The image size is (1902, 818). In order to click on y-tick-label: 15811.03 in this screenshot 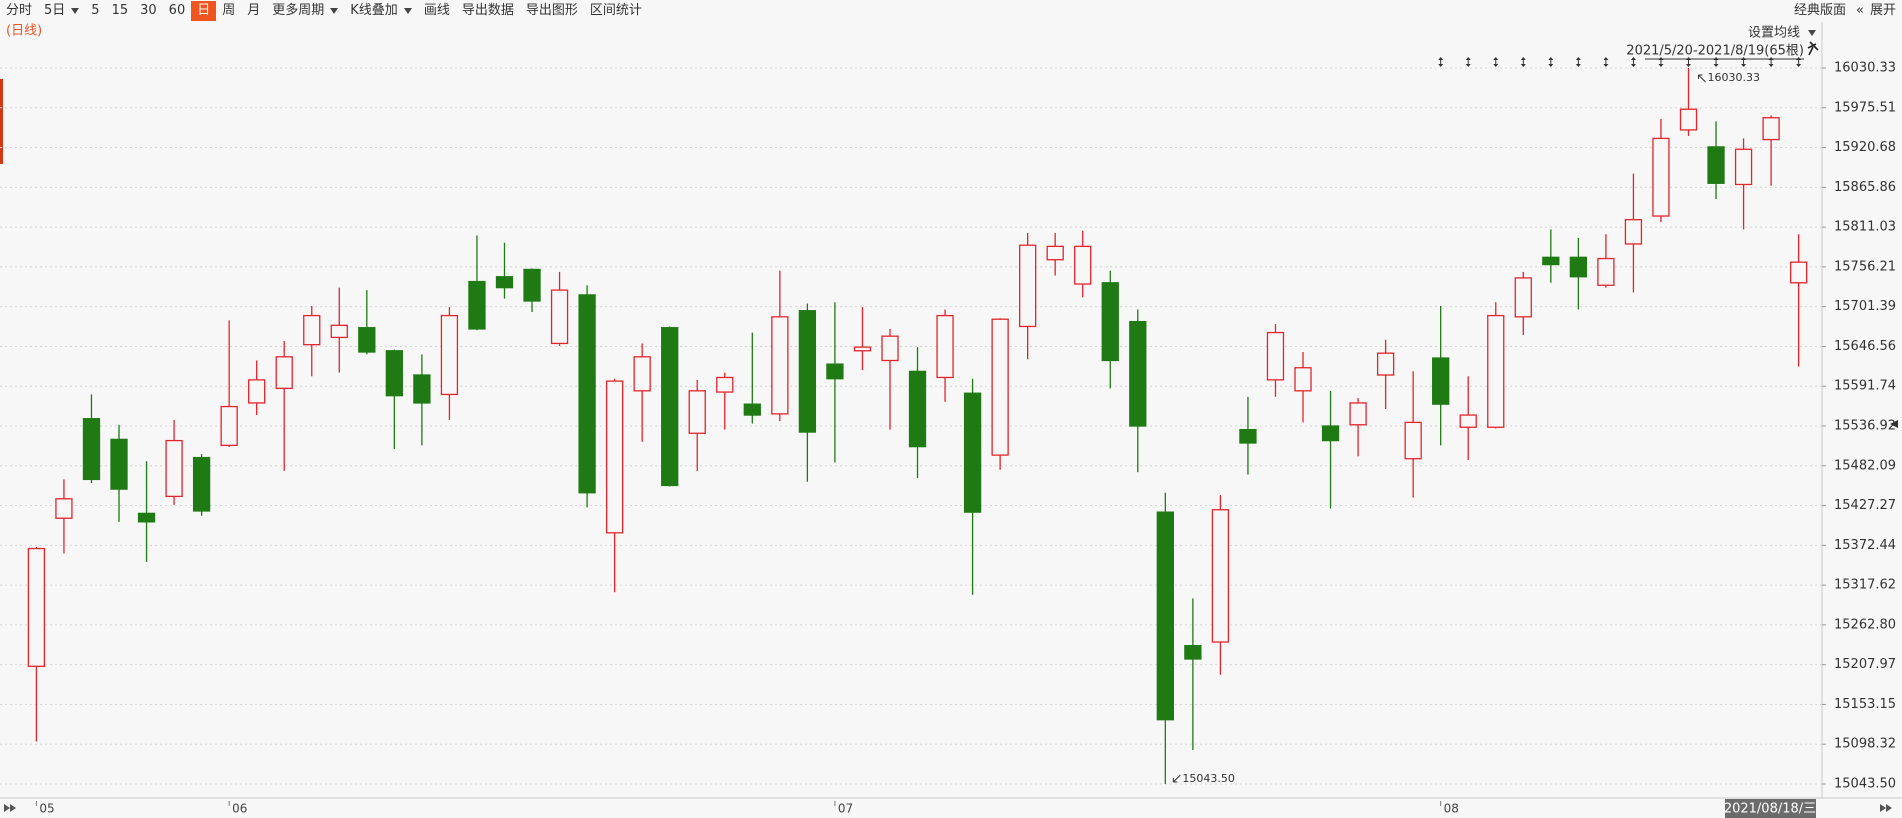, I will do `click(1865, 227)`.